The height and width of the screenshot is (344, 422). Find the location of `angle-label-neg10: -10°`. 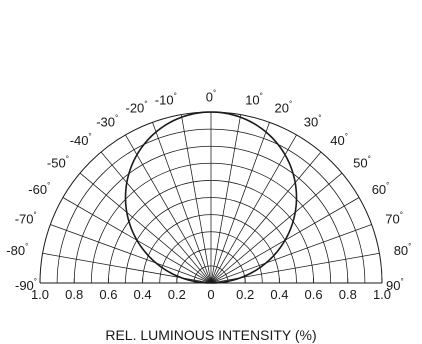

angle-label-neg10: -10° is located at coordinates (166, 99).